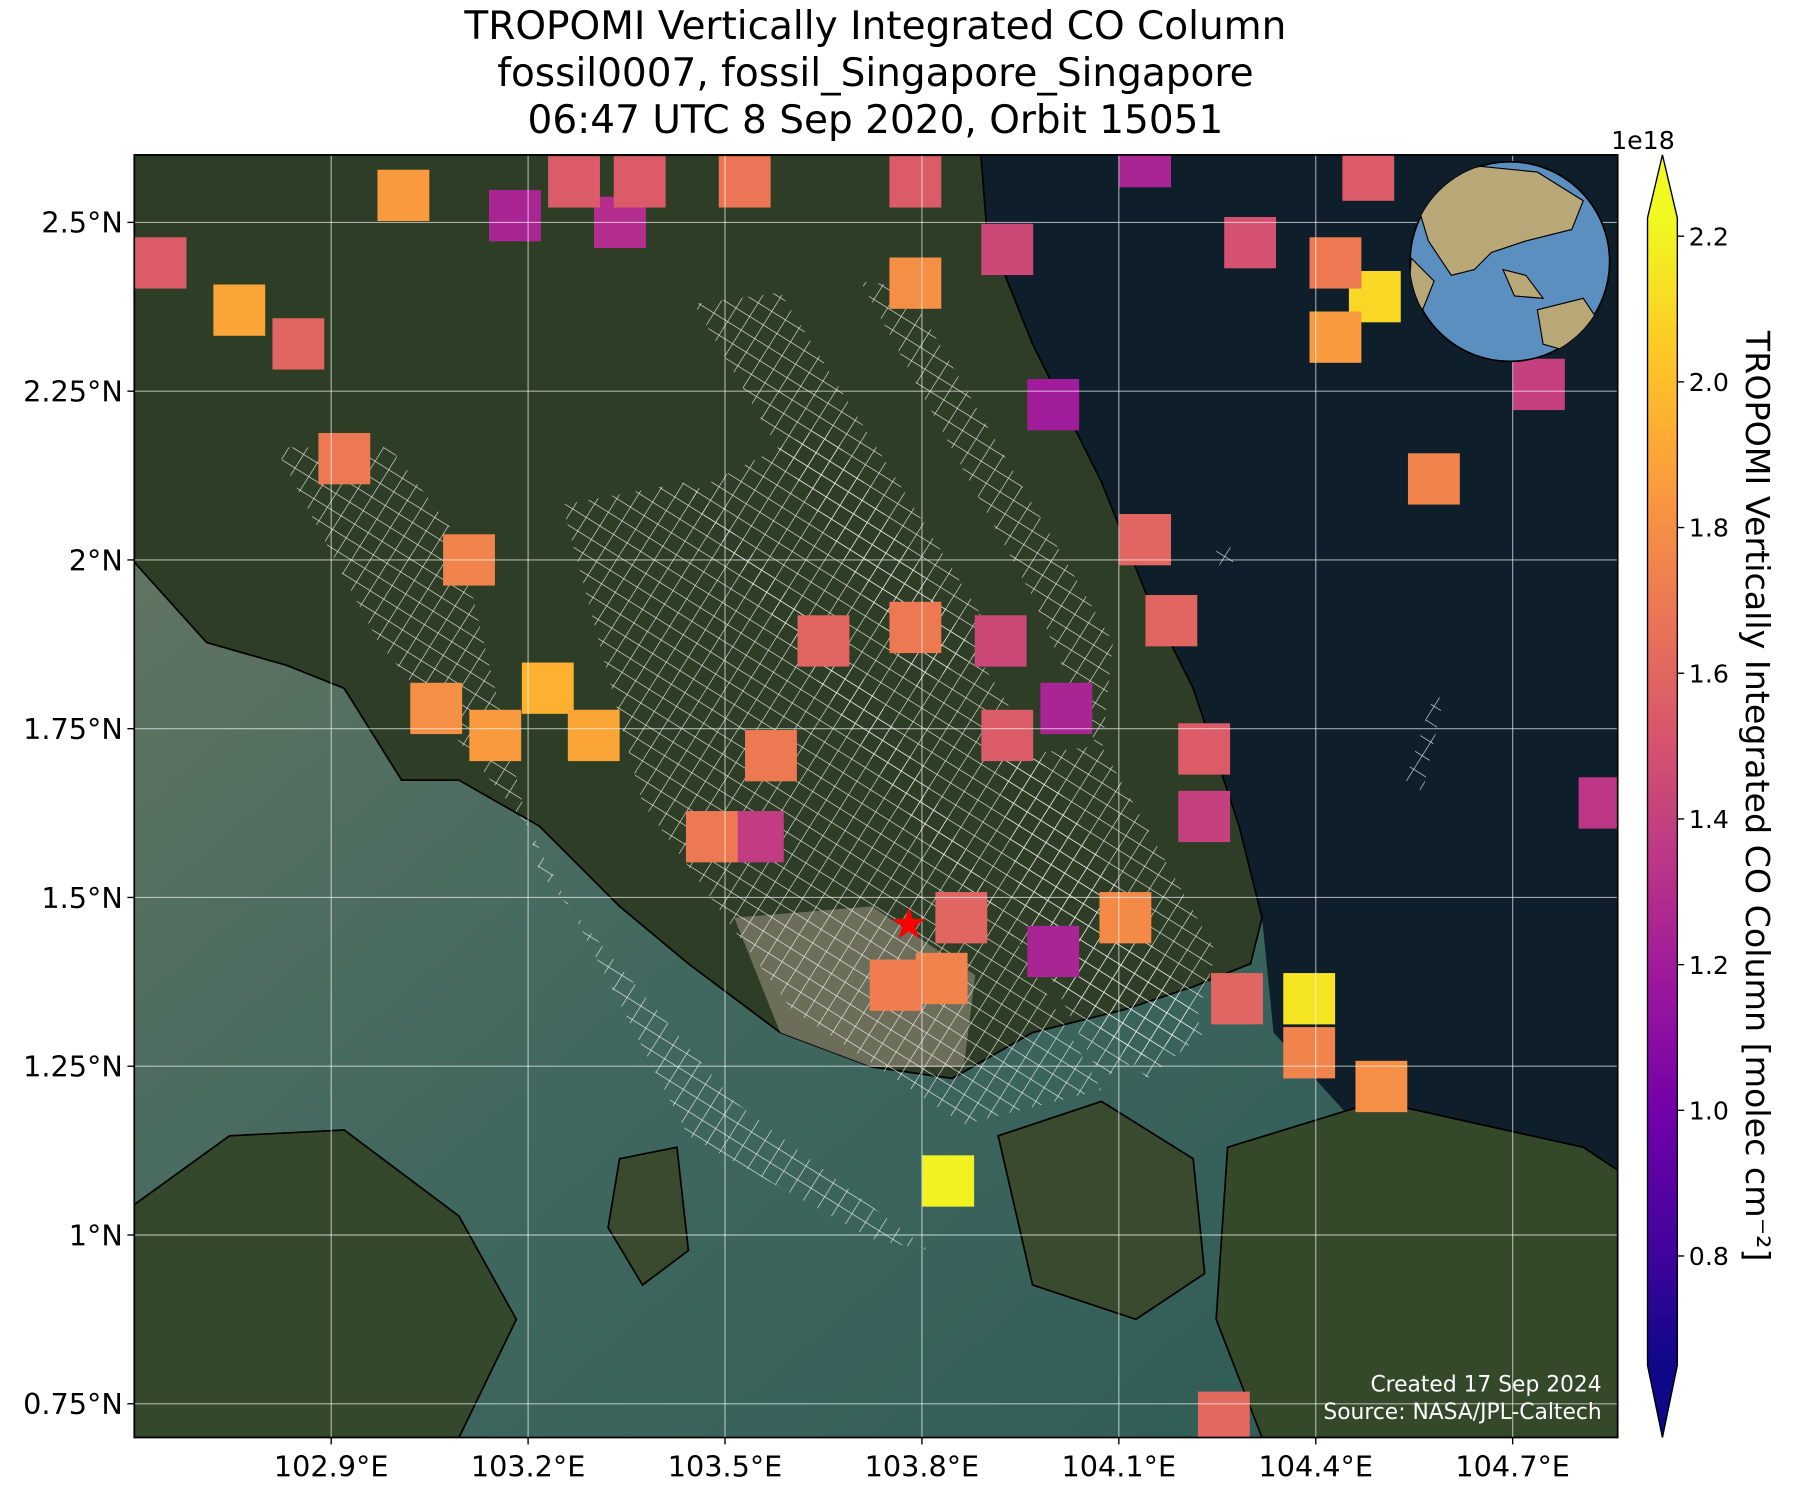  I want to click on y-tick-label: 0.75°N, so click(73, 1404).